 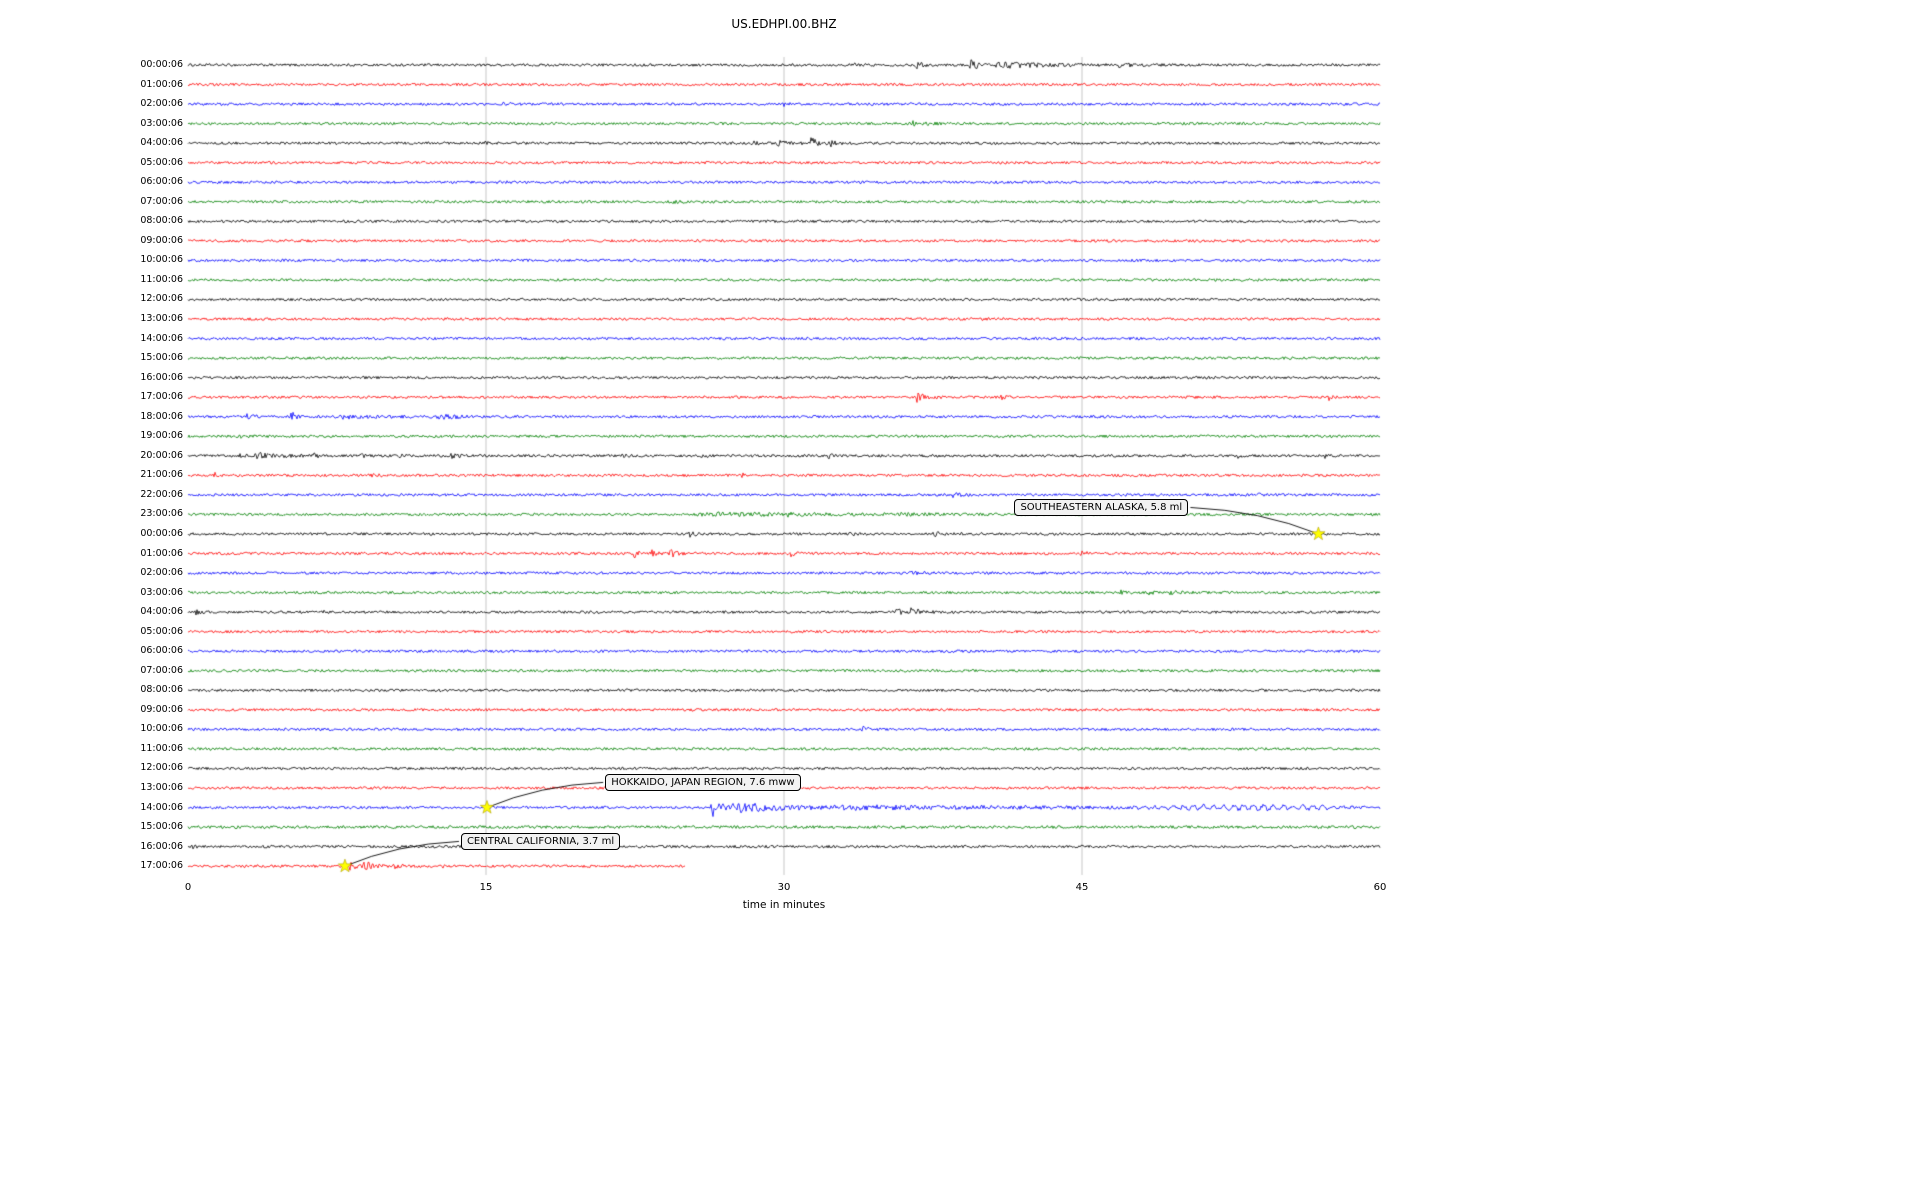 I want to click on trace-time-label: 22:00:06, so click(x=161, y=494).